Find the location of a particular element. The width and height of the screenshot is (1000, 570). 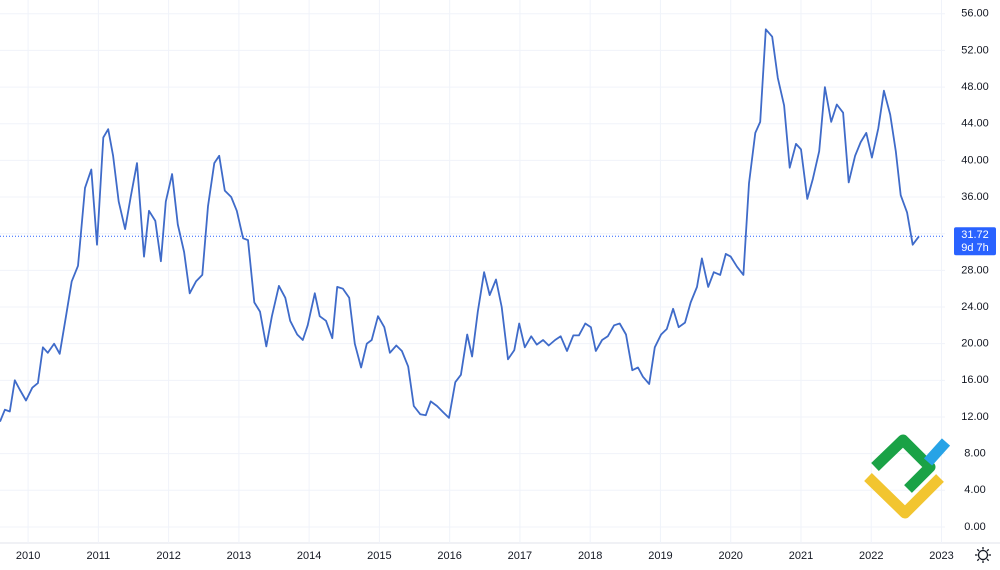

last-price-box is located at coordinates (975, 241).